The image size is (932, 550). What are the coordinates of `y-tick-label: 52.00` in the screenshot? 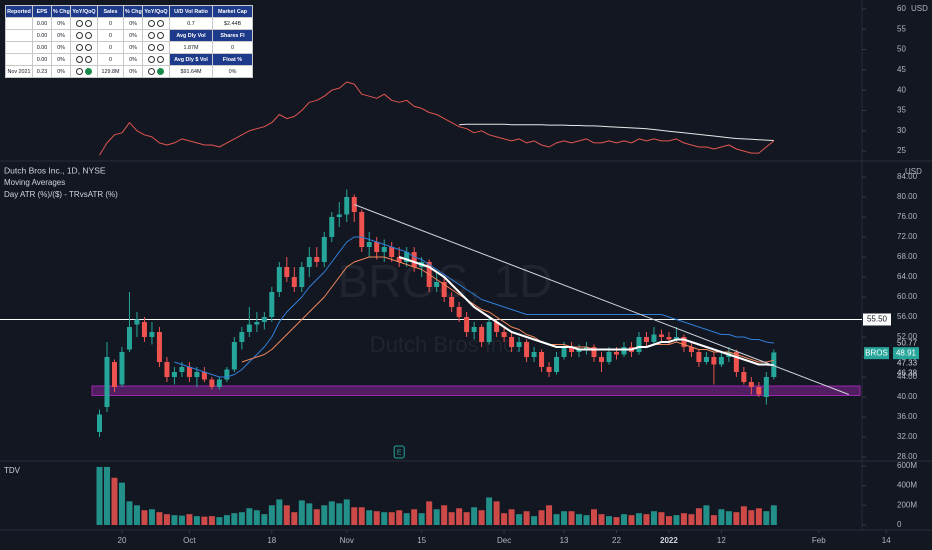 It's located at (907, 336).